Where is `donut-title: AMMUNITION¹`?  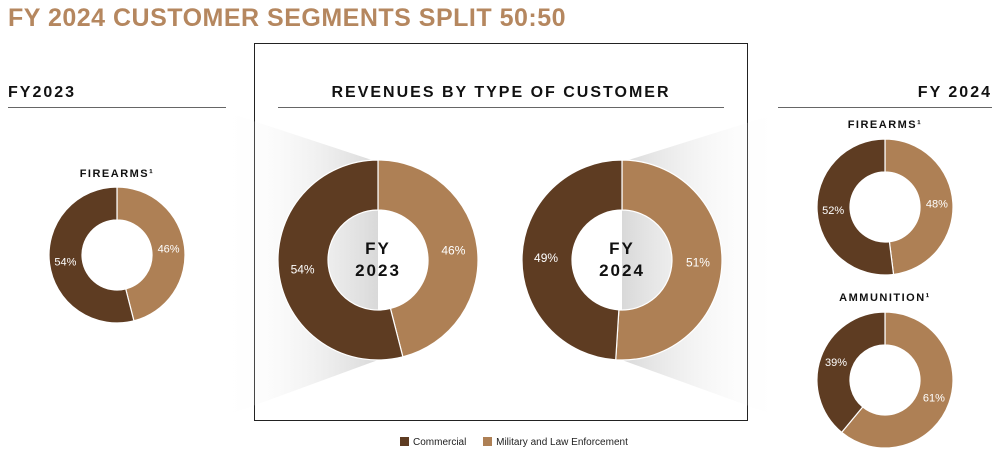
donut-title: AMMUNITION¹ is located at coordinates (885, 298).